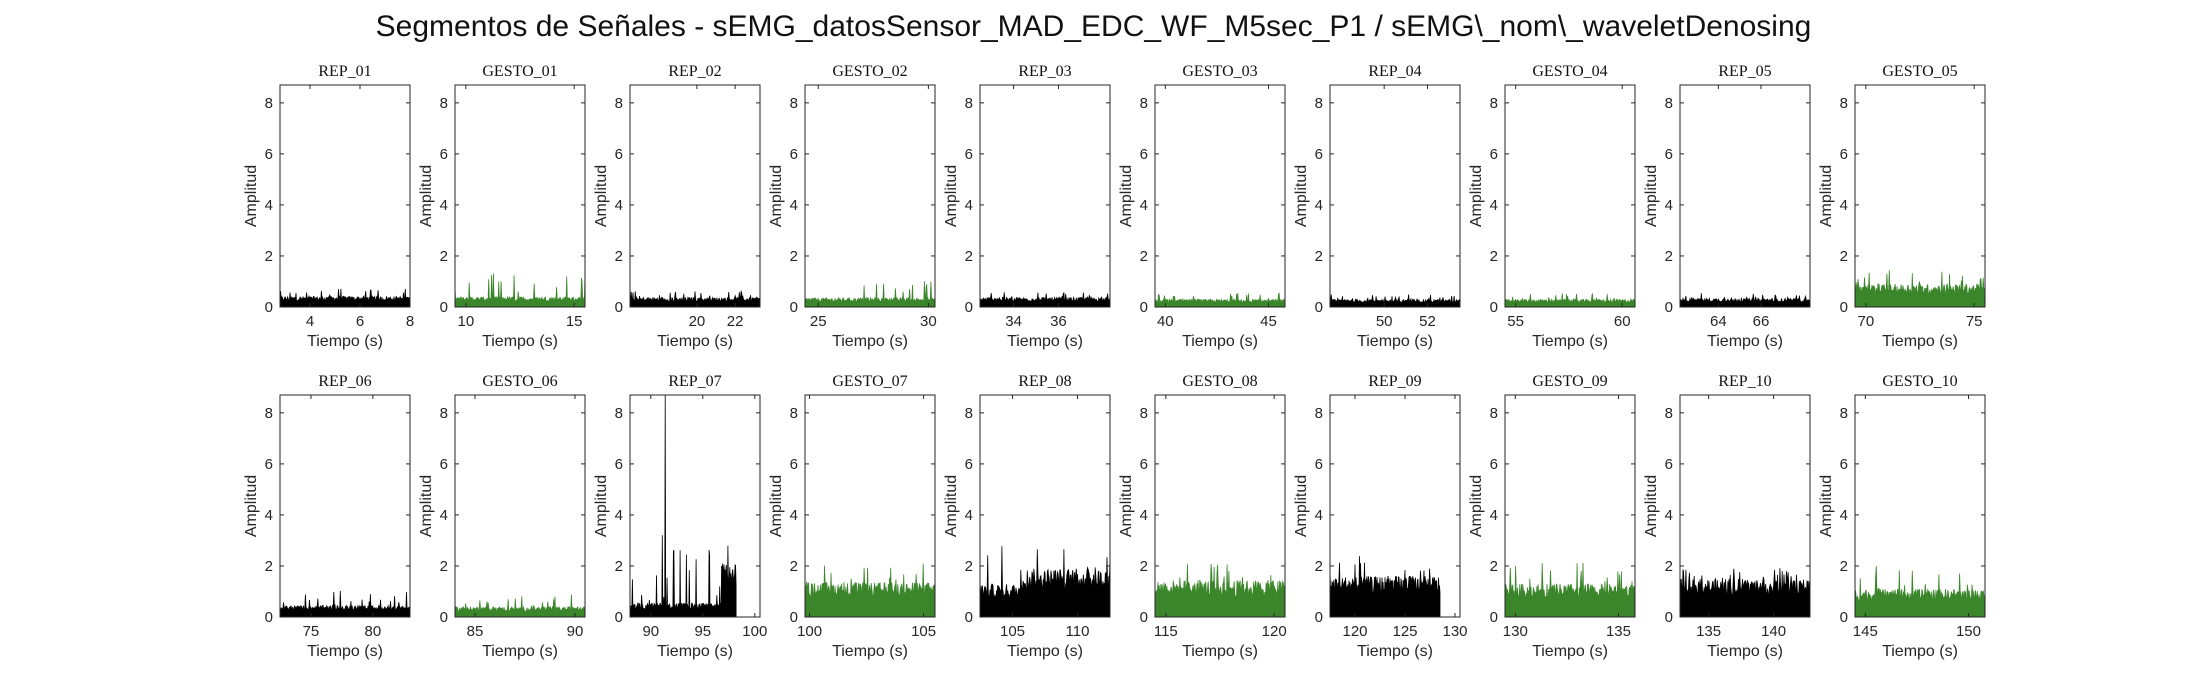 Image resolution: width=2187 pixels, height=688 pixels. Describe the element at coordinates (1013, 321) in the screenshot. I see `x-tick-label: 34` at that location.